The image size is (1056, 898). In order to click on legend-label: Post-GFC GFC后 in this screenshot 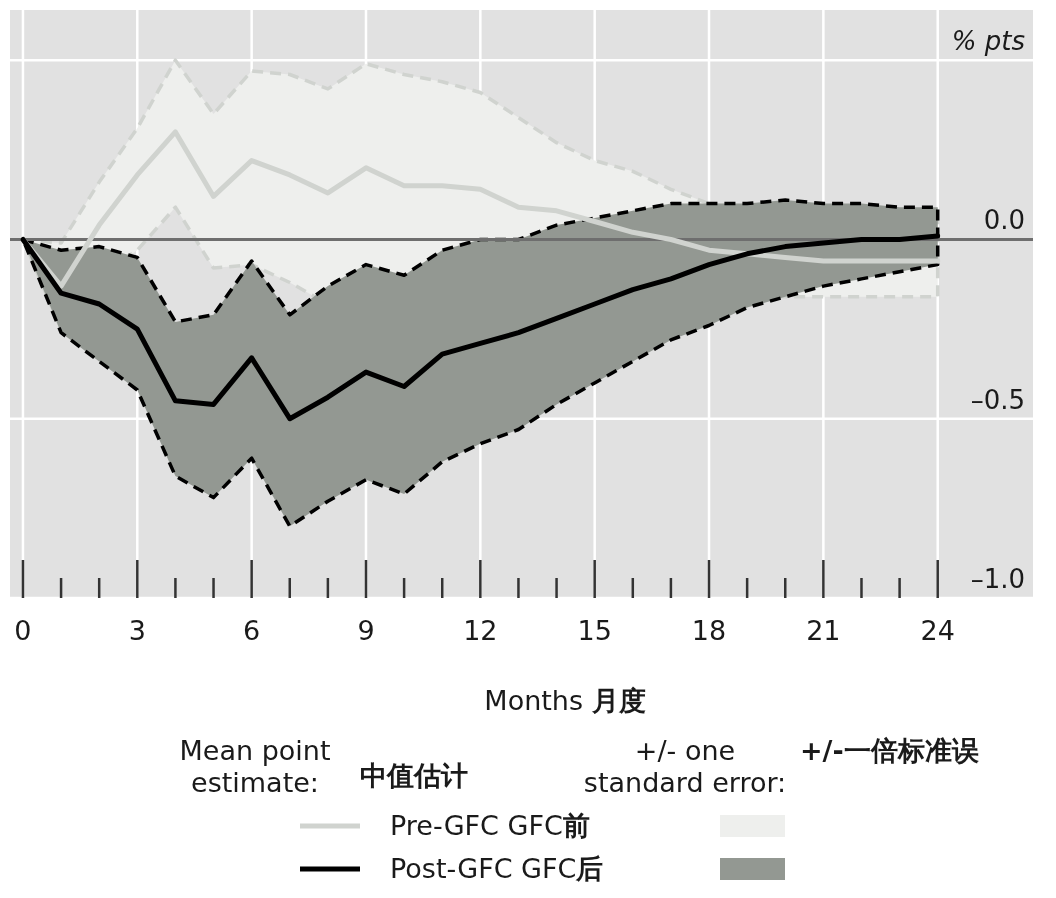, I will do `click(497, 868)`.